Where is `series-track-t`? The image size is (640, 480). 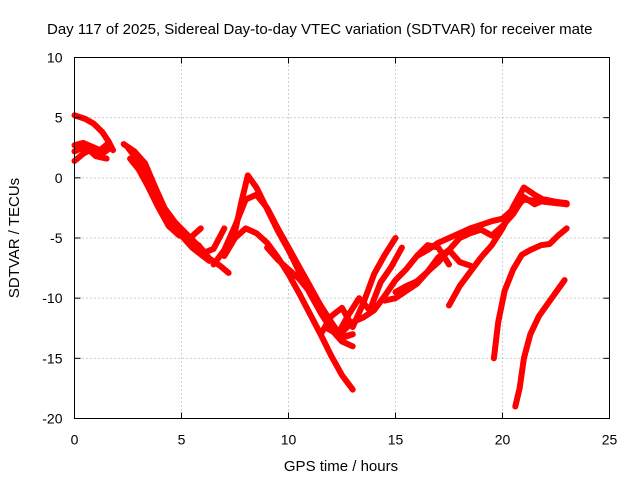 series-track-t is located at coordinates (530, 293).